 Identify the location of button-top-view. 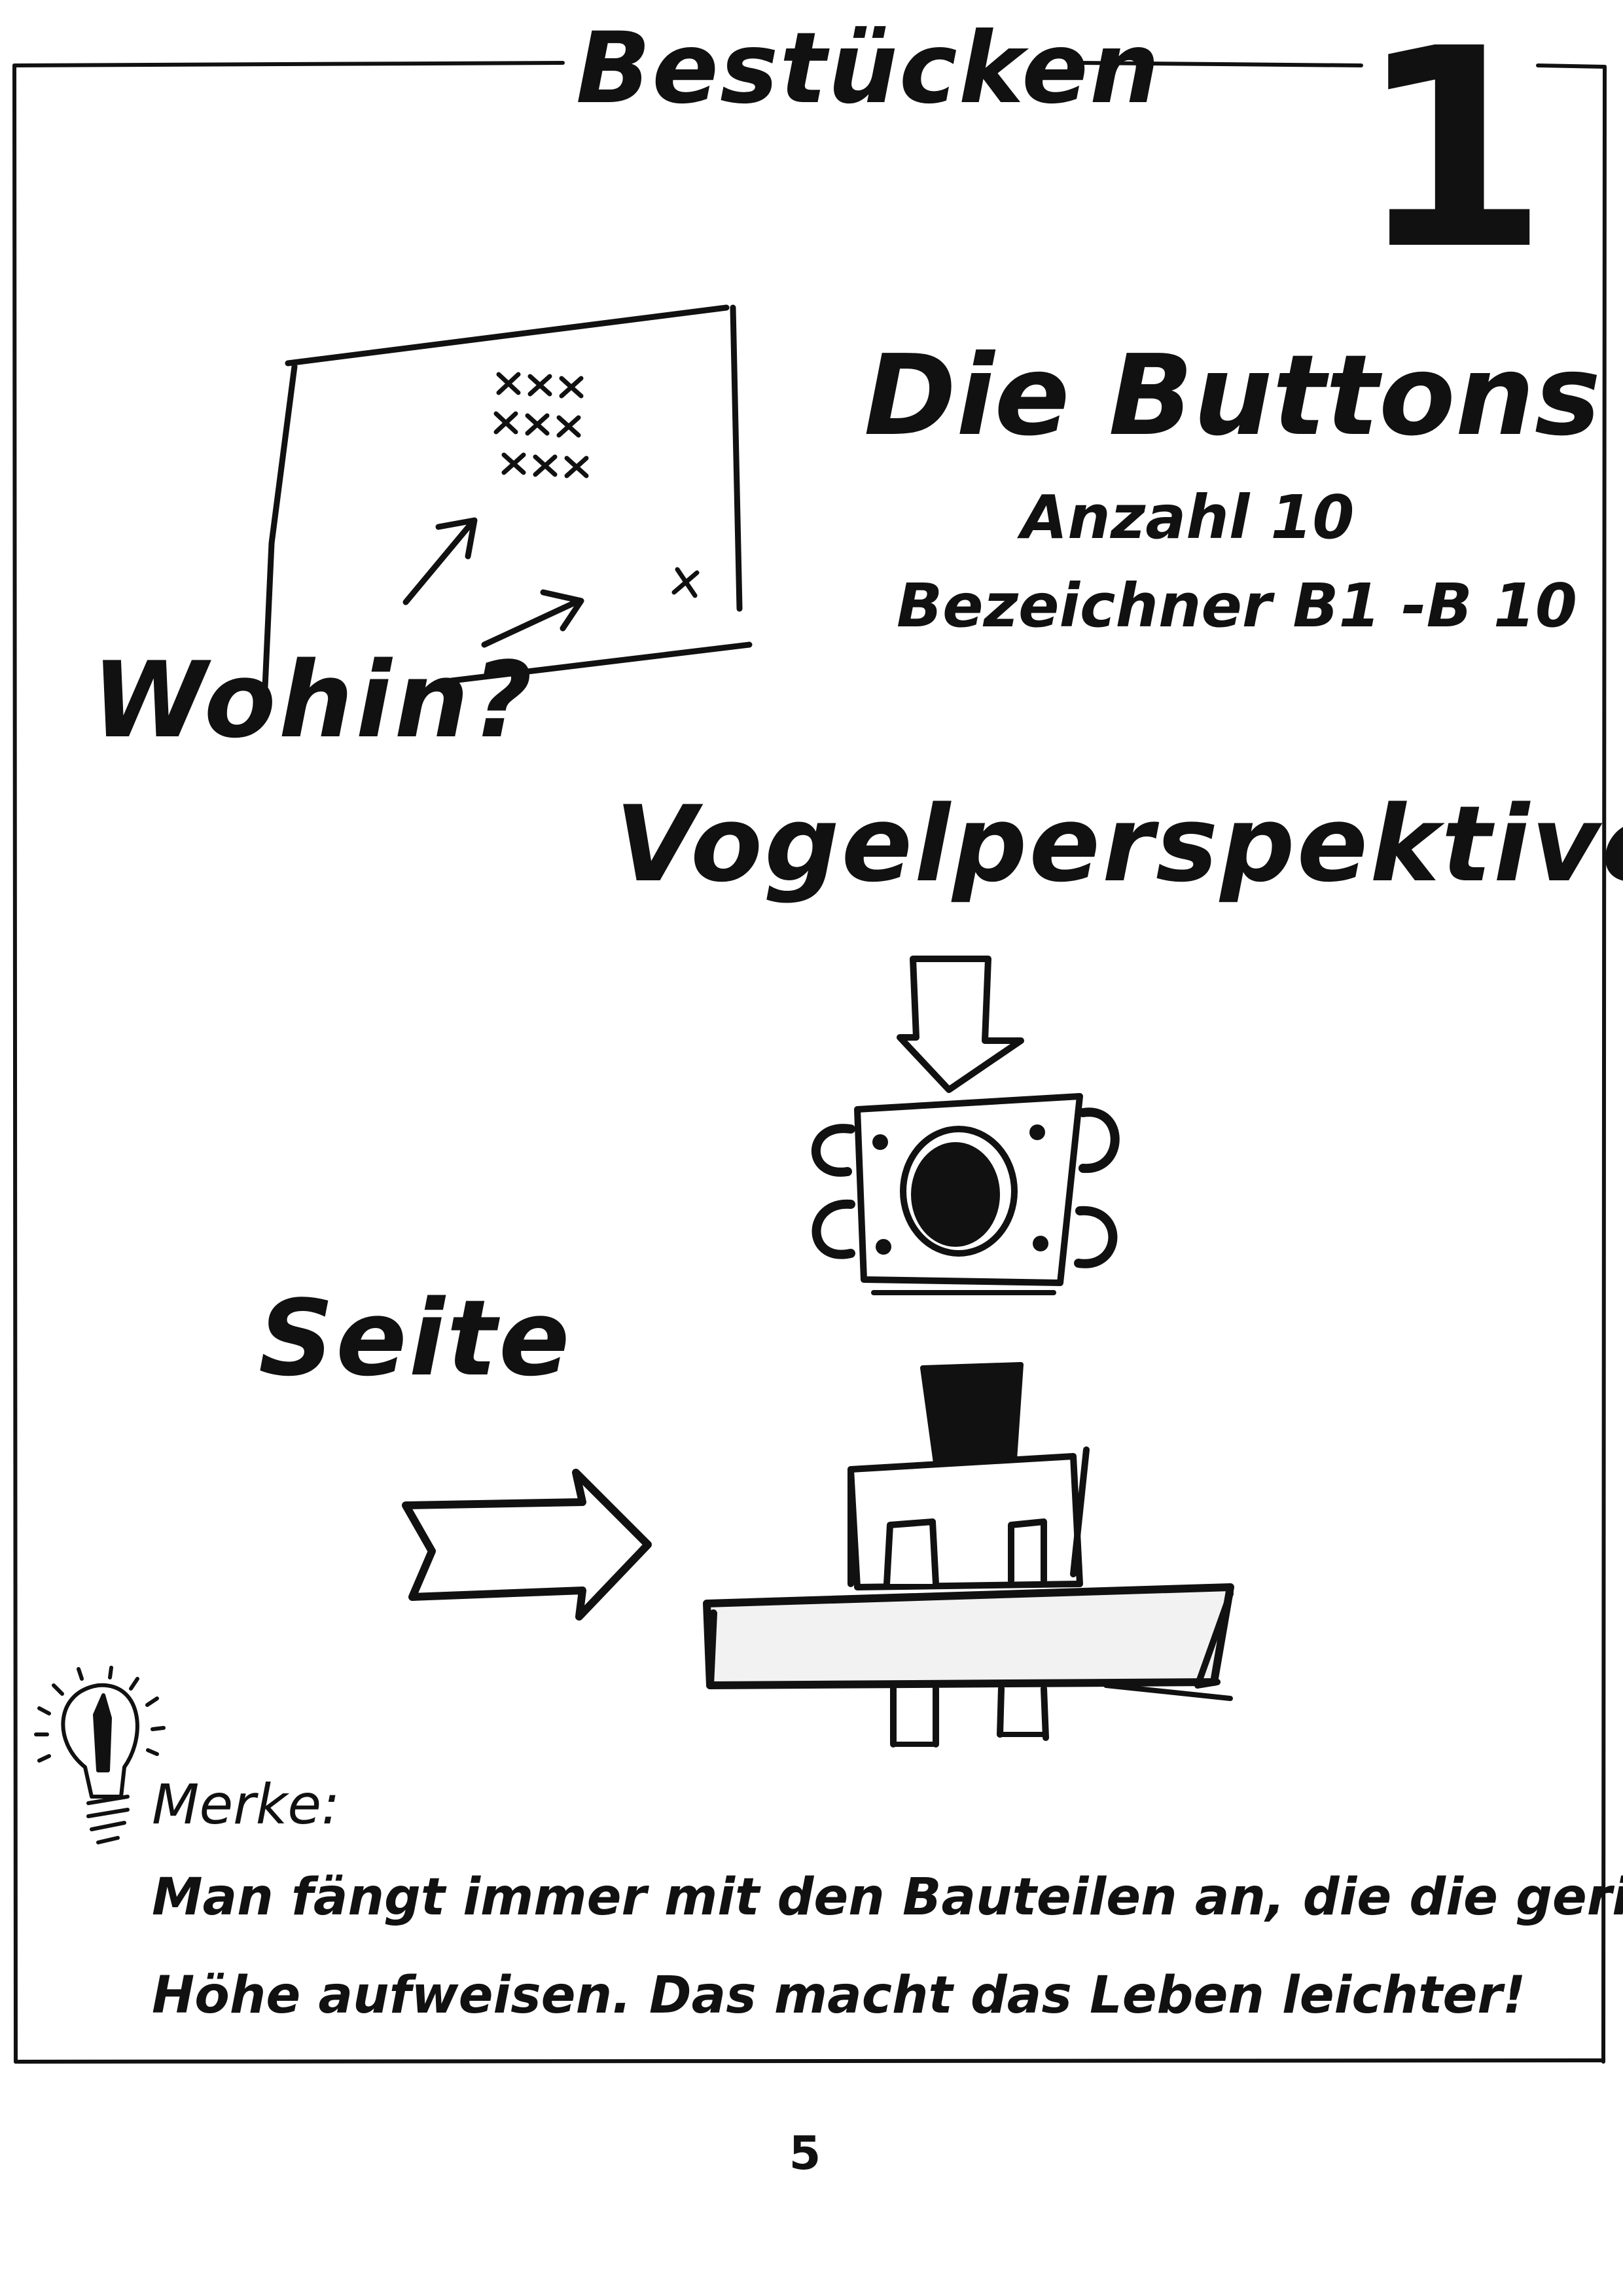
(966, 1194).